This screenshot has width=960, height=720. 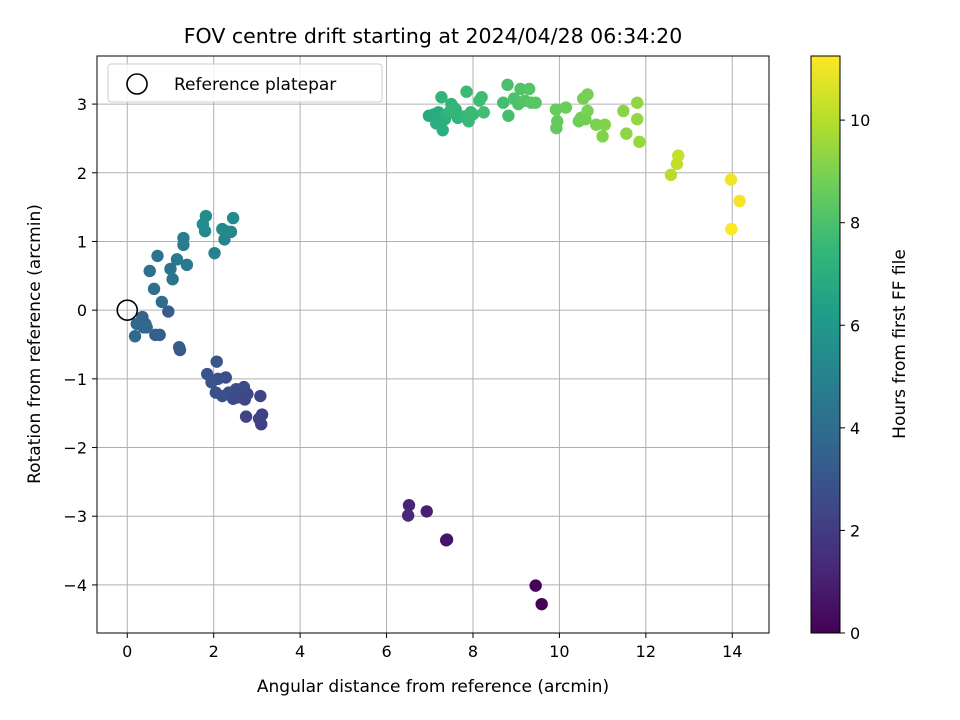 What do you see at coordinates (82, 241) in the screenshot?
I see `y-tick-label: 1` at bounding box center [82, 241].